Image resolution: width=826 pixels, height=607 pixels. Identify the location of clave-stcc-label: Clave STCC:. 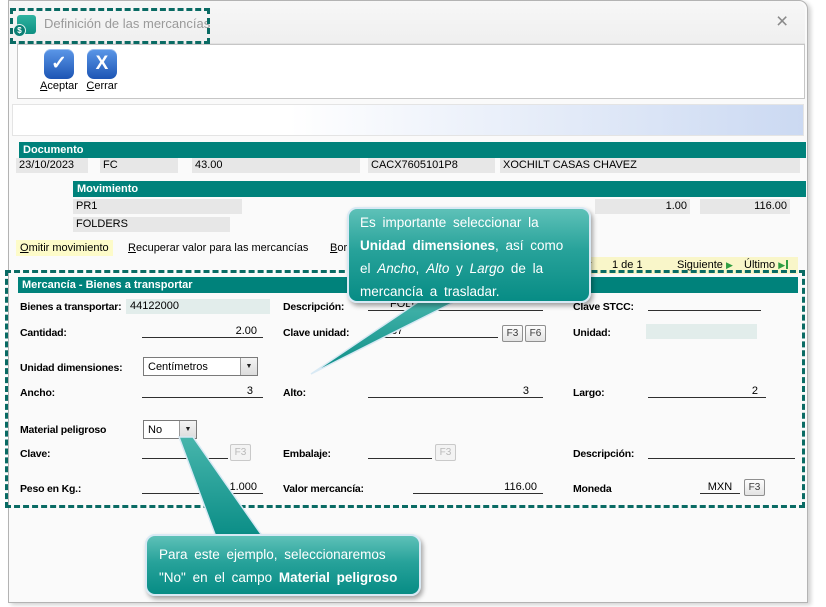
(603, 307).